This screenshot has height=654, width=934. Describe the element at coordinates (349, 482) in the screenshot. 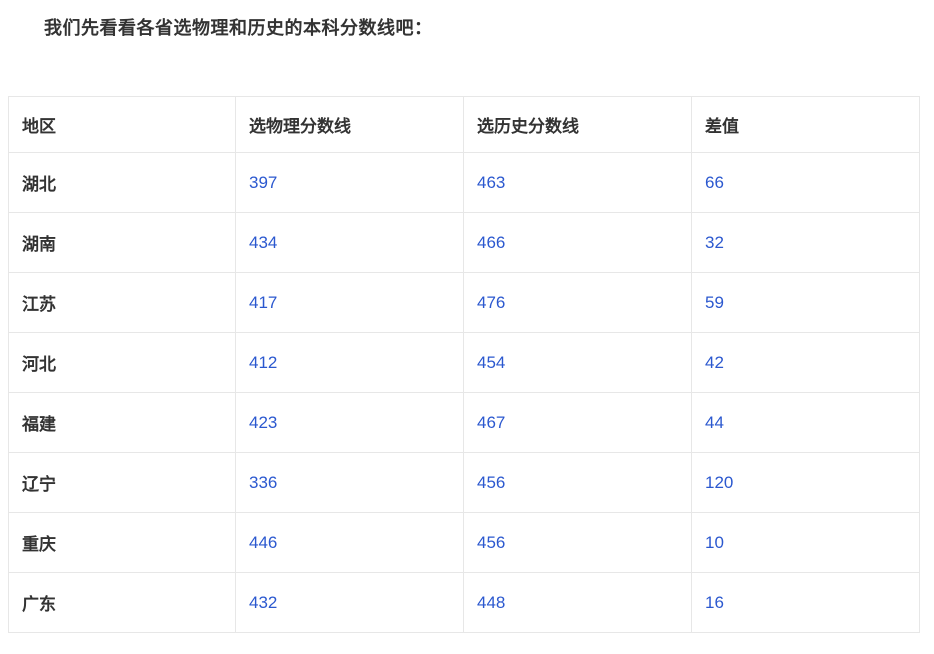

I see `physics-score-cell: 336` at that location.